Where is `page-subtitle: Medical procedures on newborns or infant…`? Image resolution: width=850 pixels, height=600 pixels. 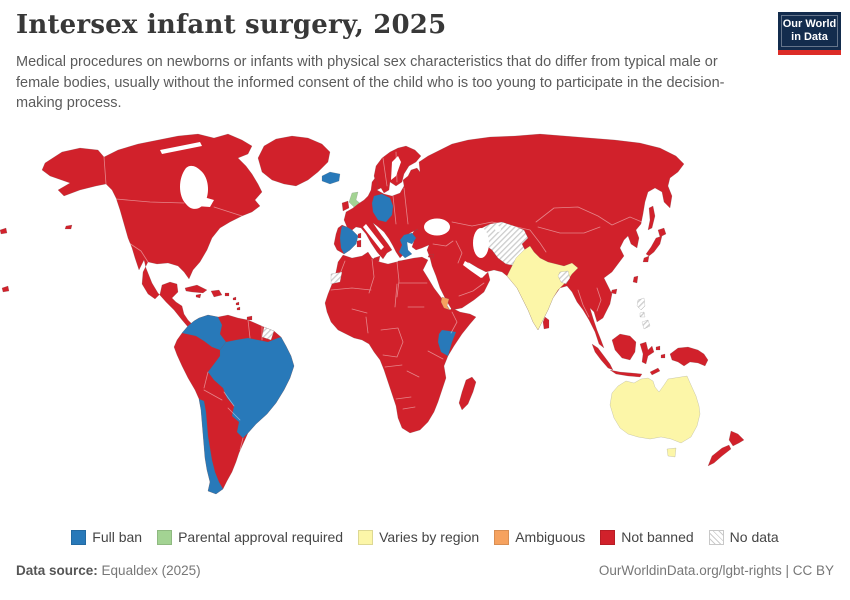
page-subtitle: Medical procedures on newborns or infant… is located at coordinates (370, 83).